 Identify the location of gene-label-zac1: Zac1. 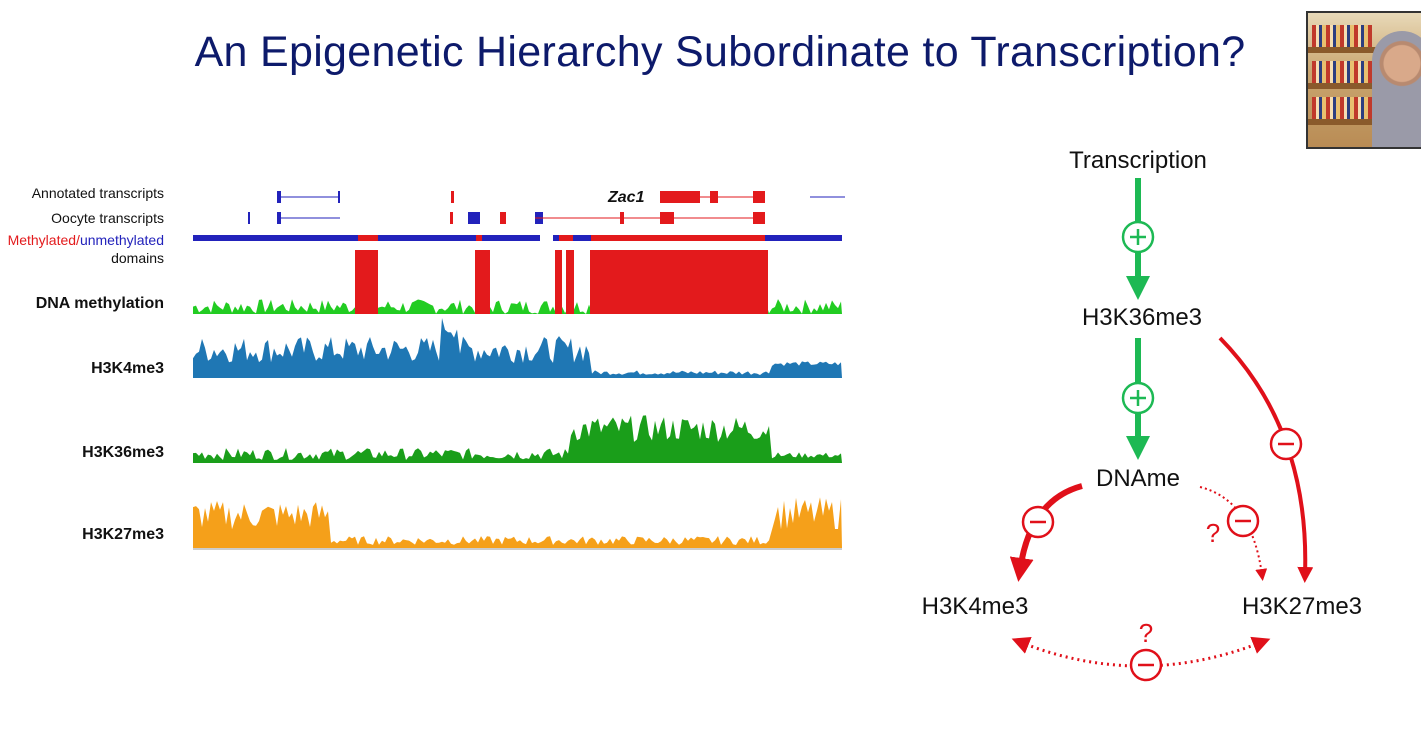
(626, 197).